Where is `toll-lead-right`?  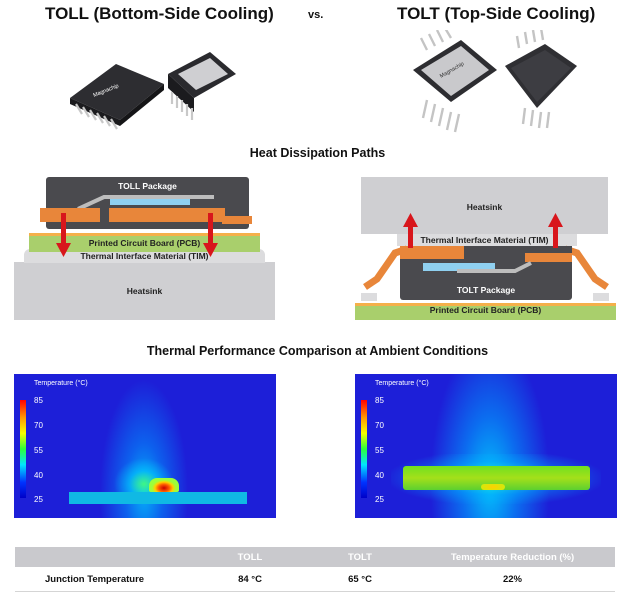
toll-lead-right is located at coordinates (237, 220).